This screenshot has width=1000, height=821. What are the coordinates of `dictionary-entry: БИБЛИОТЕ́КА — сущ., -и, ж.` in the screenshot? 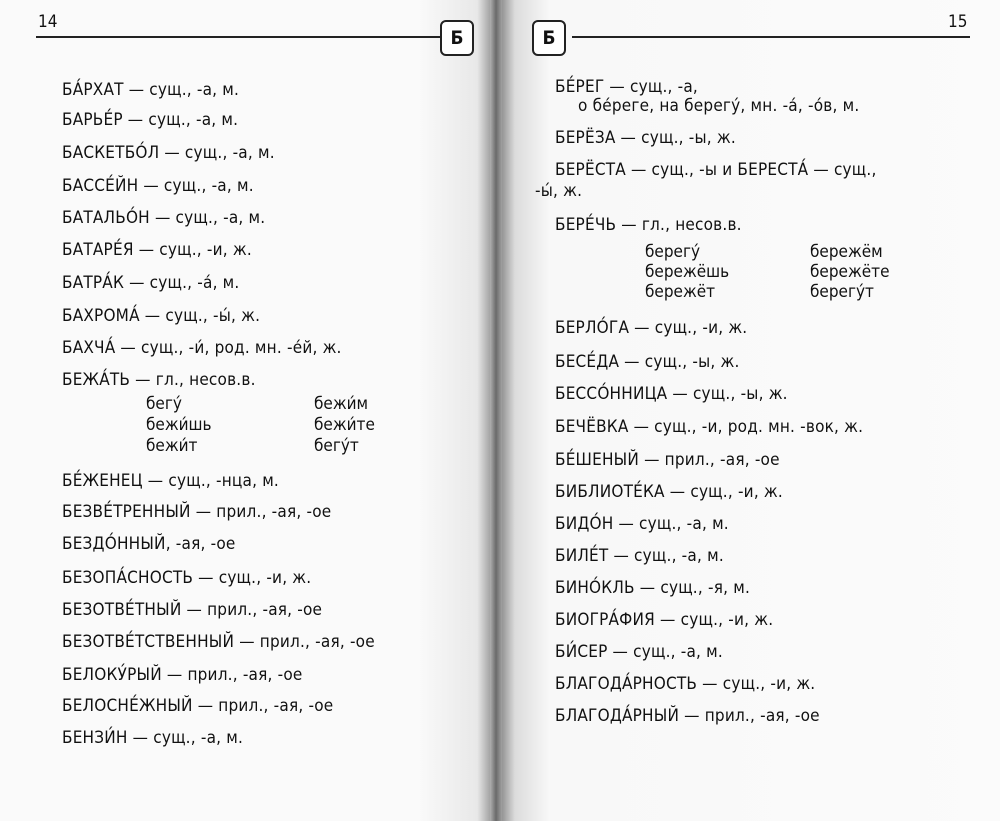 It's located at (669, 492).